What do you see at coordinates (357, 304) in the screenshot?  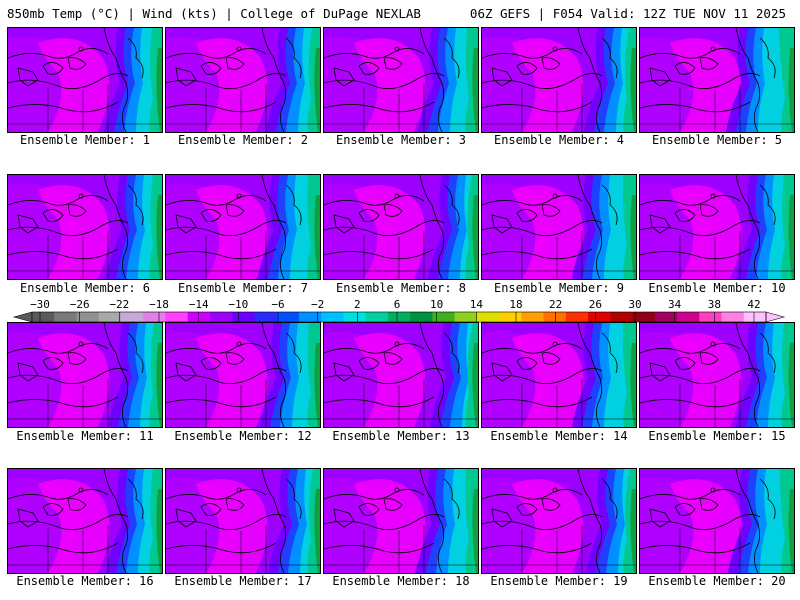 I see `colorbar-tick-label: 2` at bounding box center [357, 304].